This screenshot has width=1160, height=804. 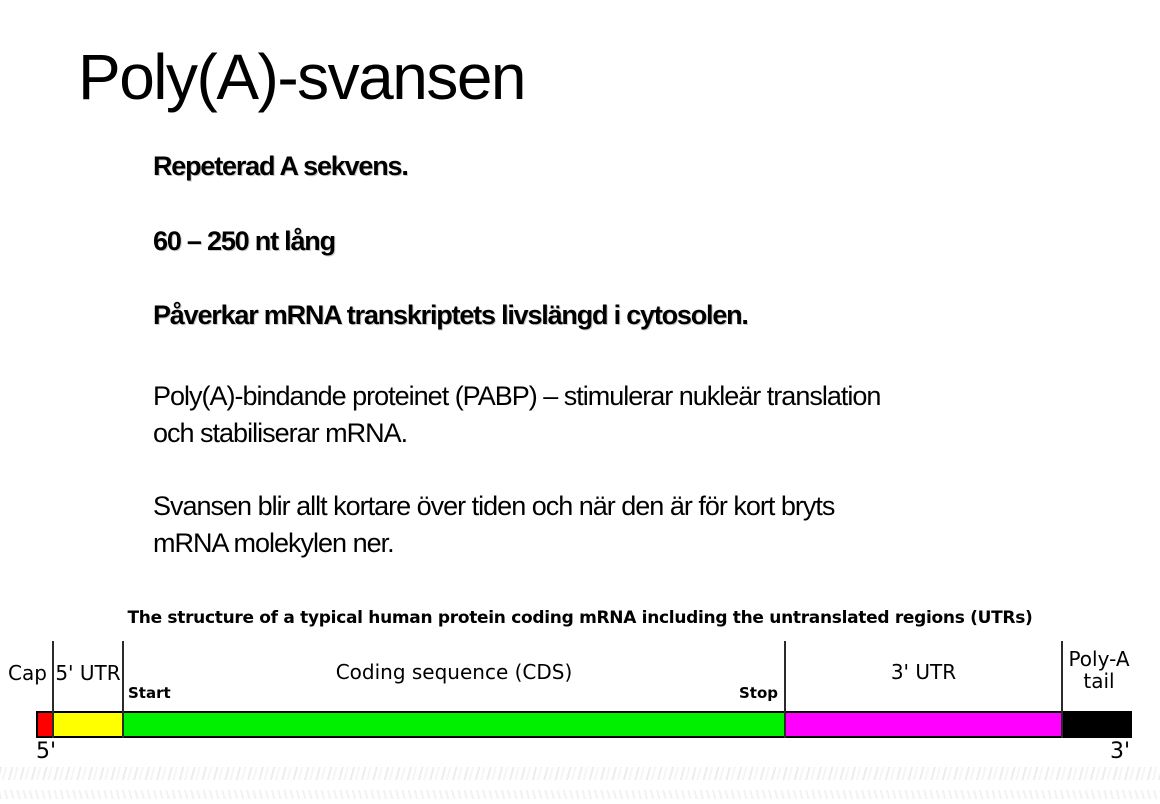 What do you see at coordinates (758, 693) in the screenshot?
I see `label-stop-codon: Stop` at bounding box center [758, 693].